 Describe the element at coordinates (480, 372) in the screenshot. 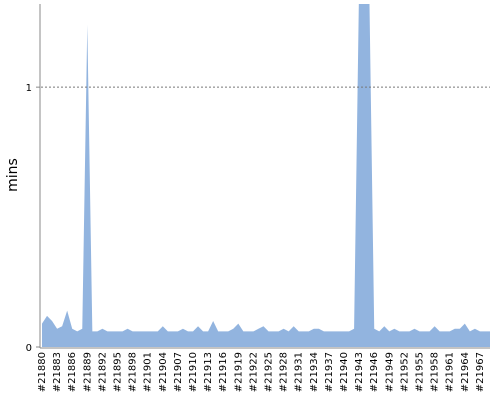

I see `x-tick-label: #21967` at that location.